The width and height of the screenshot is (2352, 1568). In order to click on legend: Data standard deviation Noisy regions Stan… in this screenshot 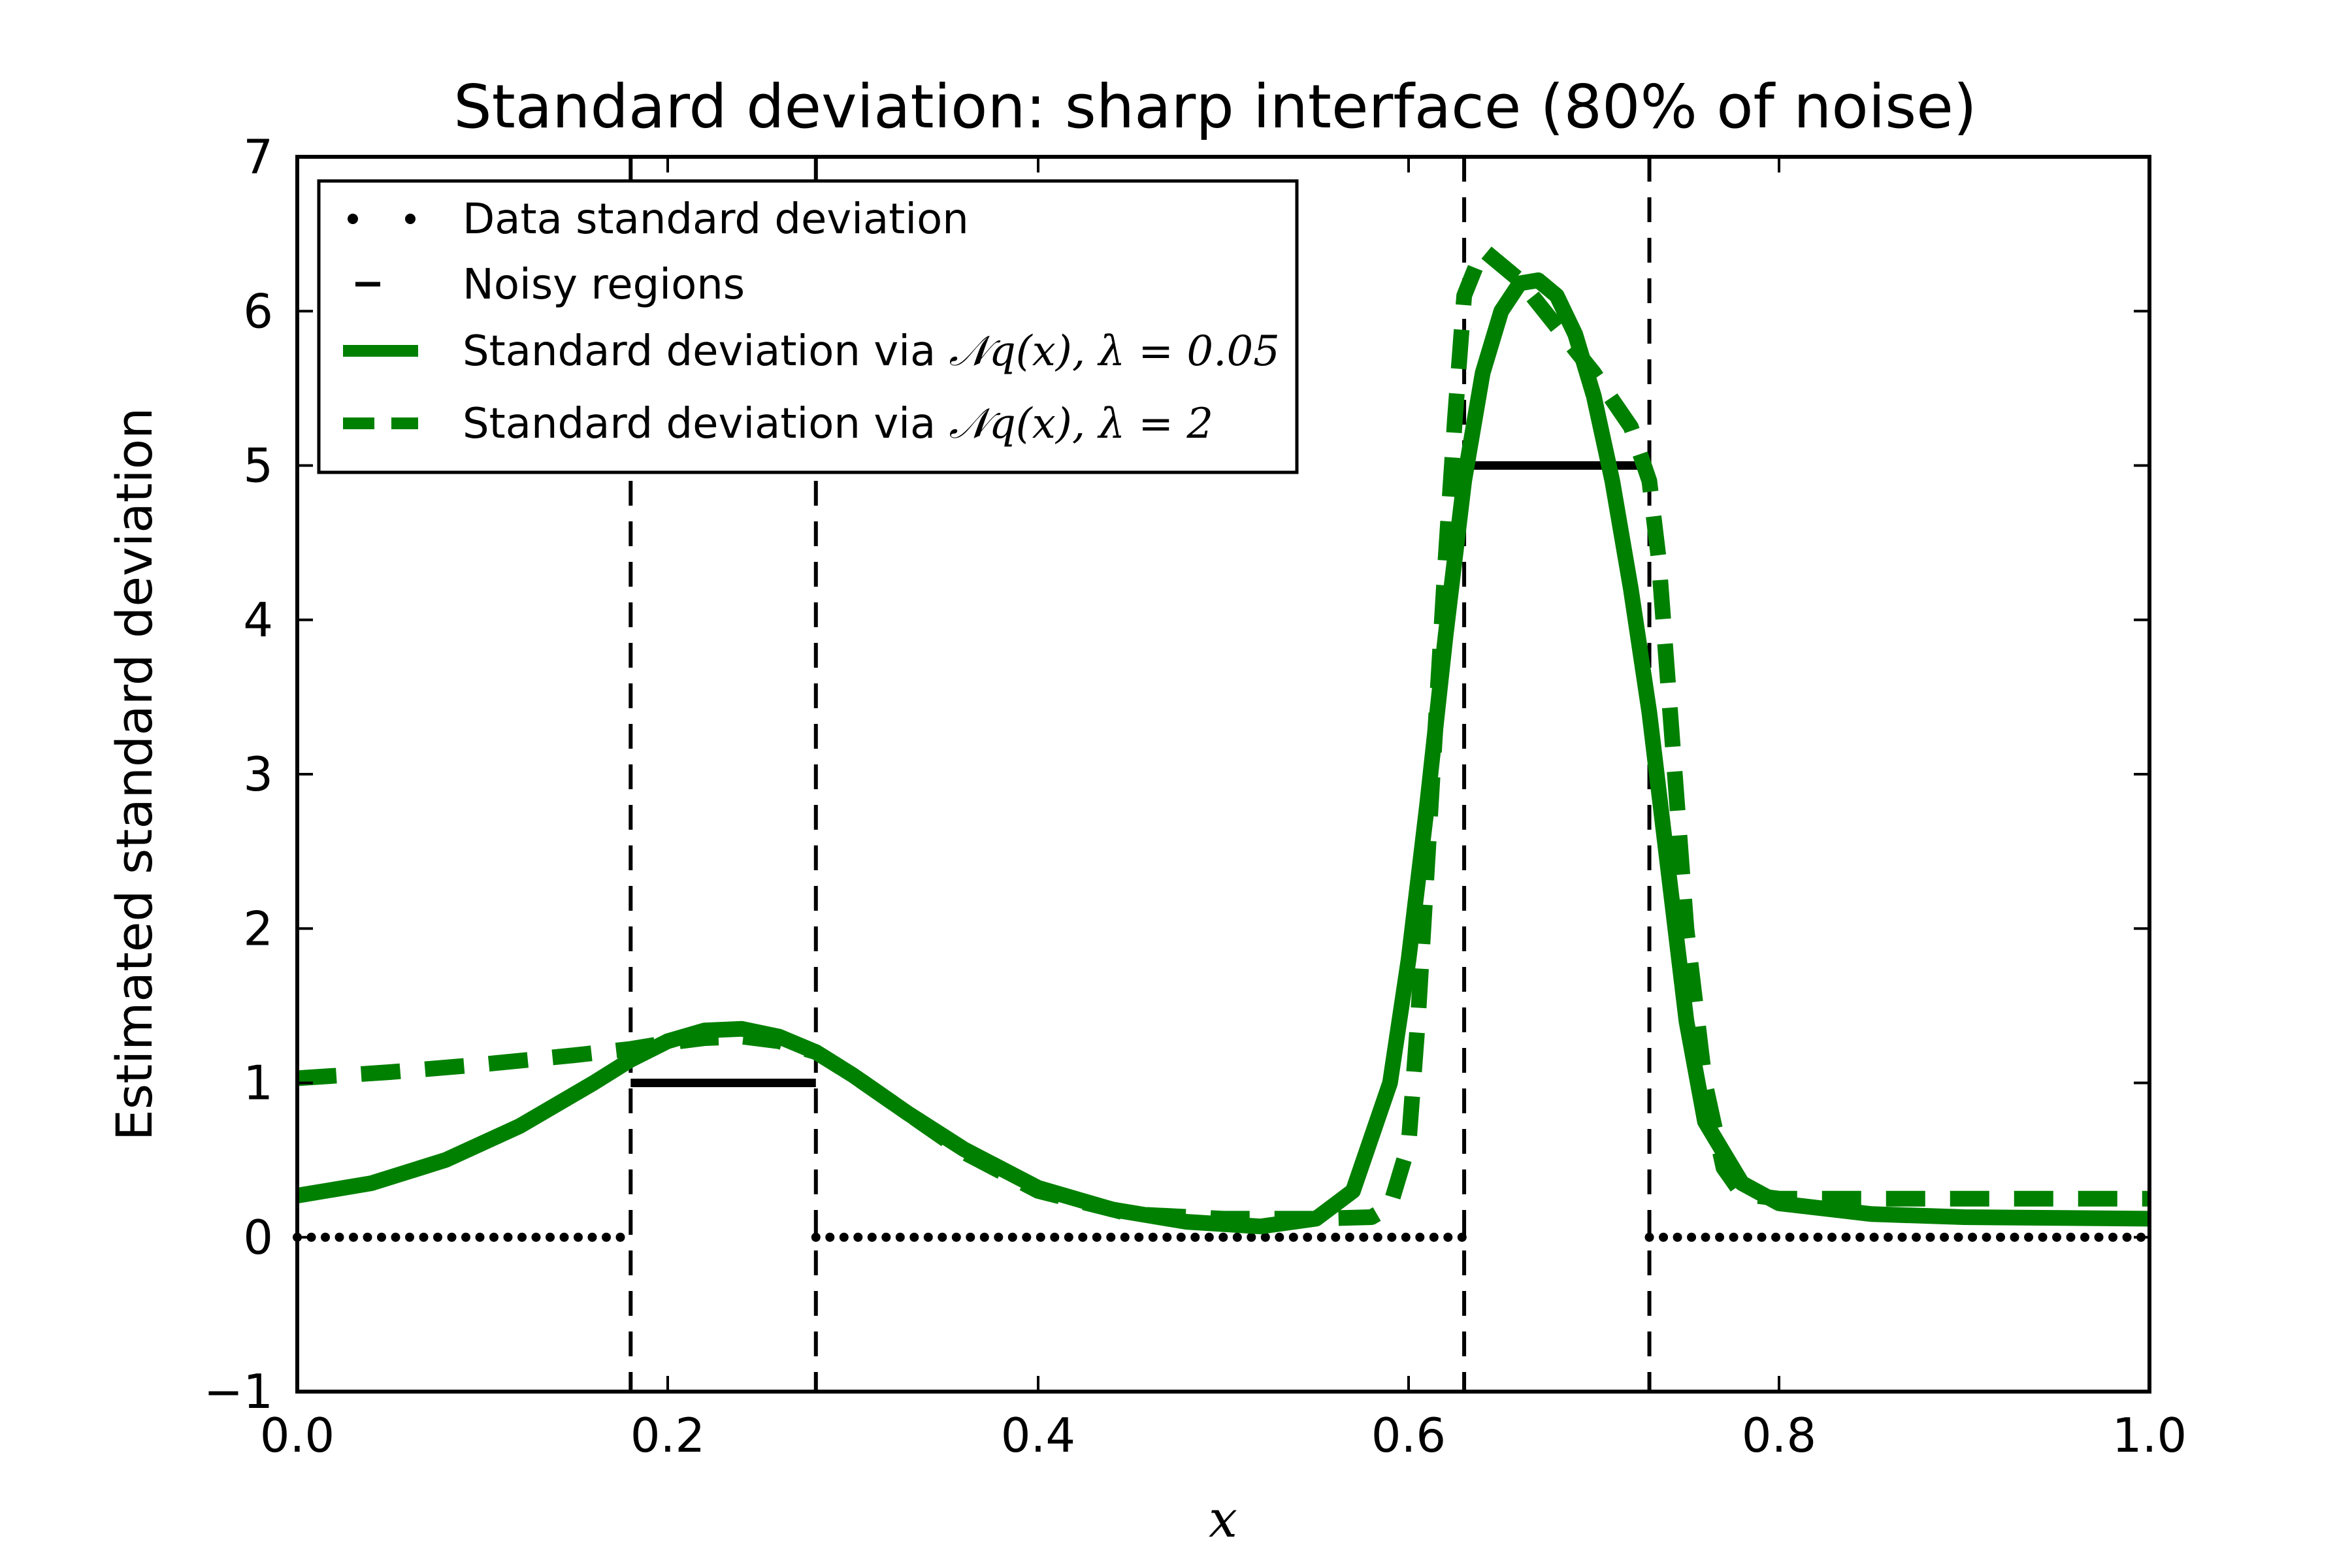, I will do `click(808, 326)`.